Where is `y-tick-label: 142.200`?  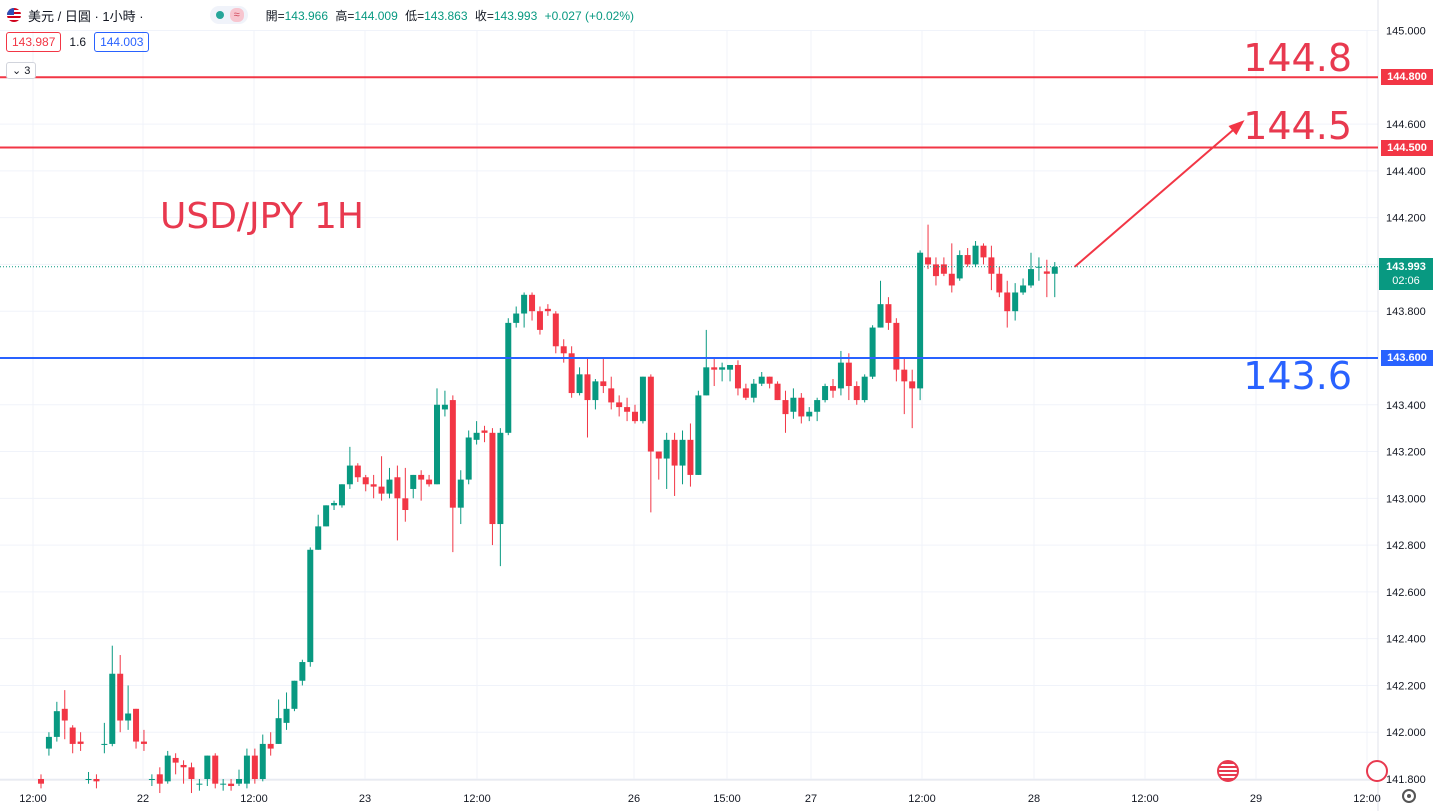 y-tick-label: 142.200 is located at coordinates (1406, 686).